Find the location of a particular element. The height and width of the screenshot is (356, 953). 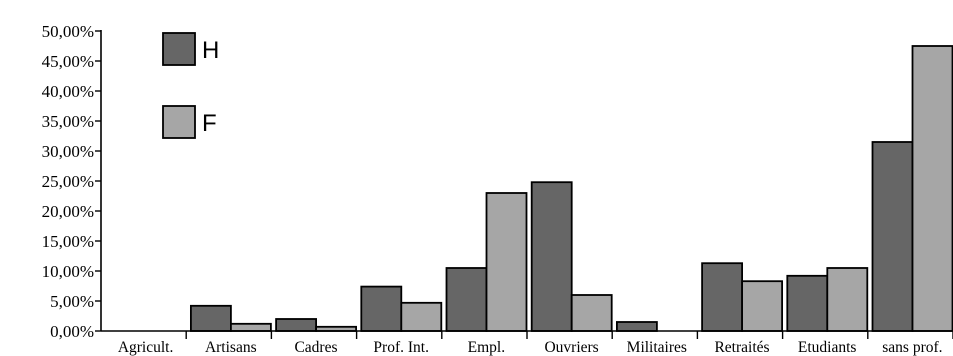

x-tick-label: Artisans is located at coordinates (231, 347).